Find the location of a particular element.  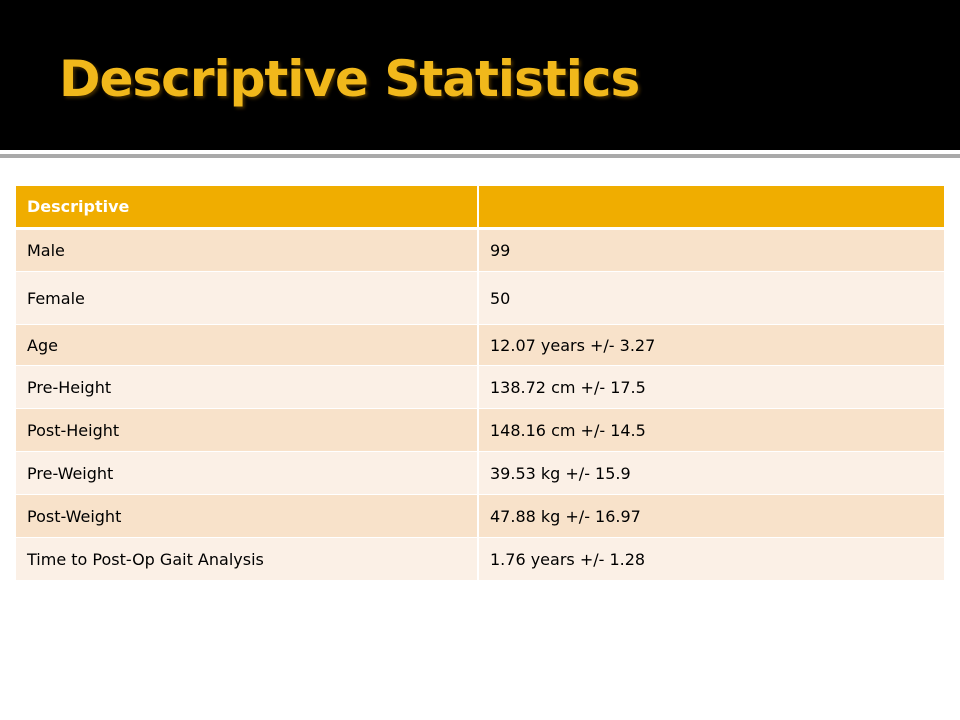

row-label: Pre-Height is located at coordinates (247, 387).